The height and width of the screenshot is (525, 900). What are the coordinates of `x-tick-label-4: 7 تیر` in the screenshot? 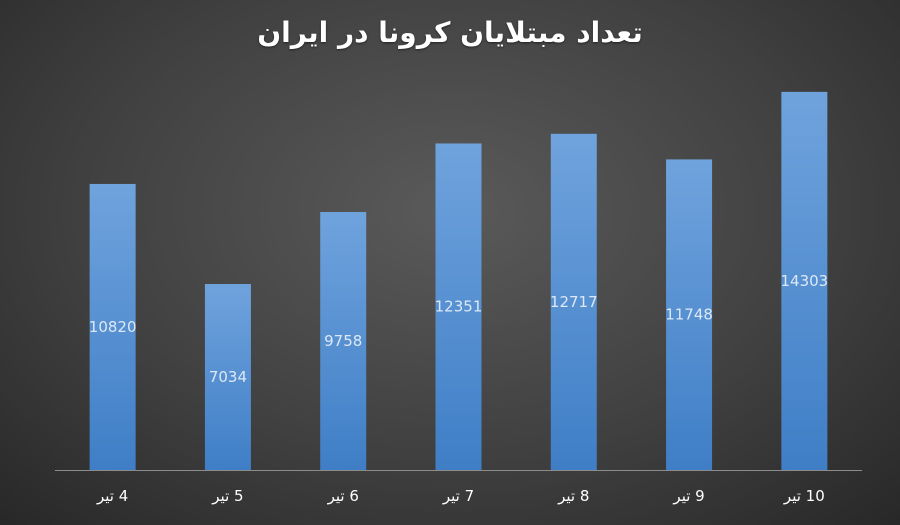 It's located at (458, 496).